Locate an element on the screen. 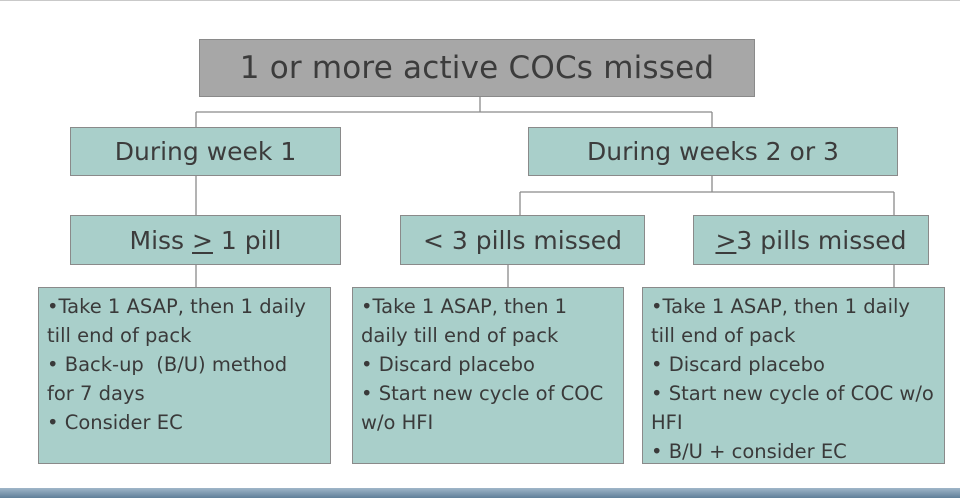  less3-label: < 3 pills missed is located at coordinates (522, 240).